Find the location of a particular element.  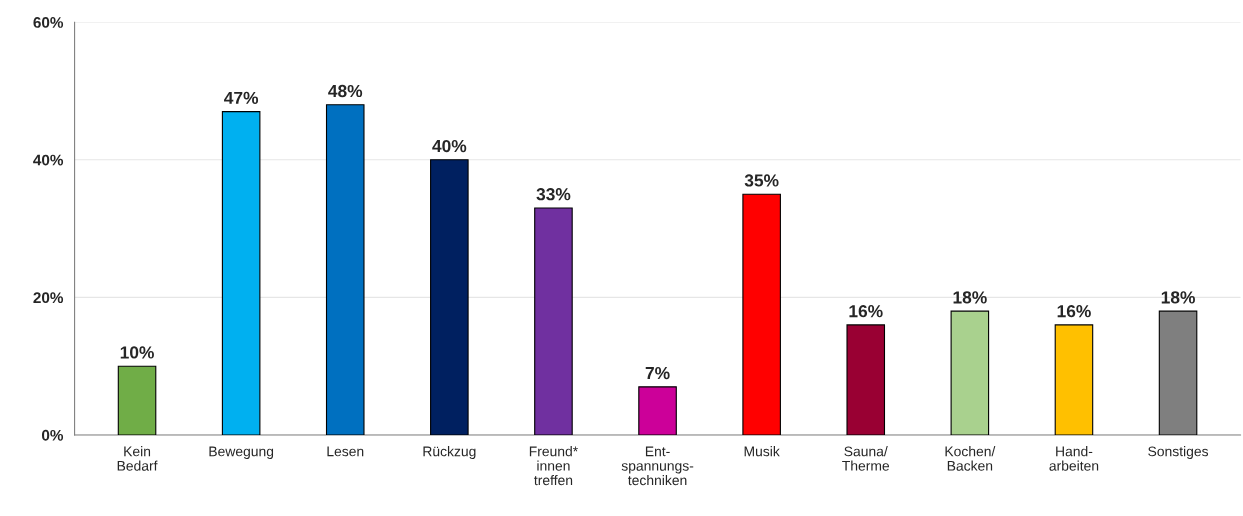

y-tick-label: 0% is located at coordinates (52, 435).